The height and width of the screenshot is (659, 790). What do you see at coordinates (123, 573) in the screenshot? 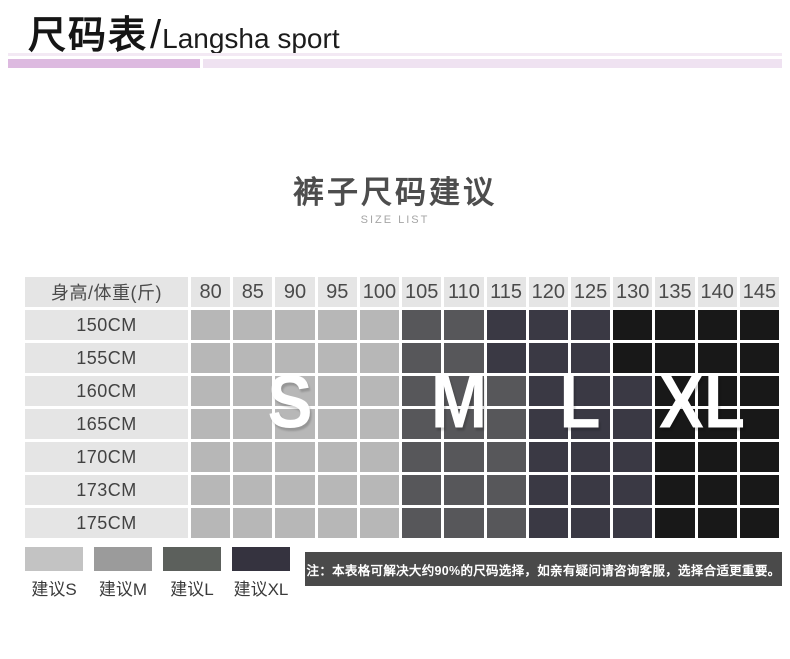
I see `legend-item: 建议M` at bounding box center [123, 573].